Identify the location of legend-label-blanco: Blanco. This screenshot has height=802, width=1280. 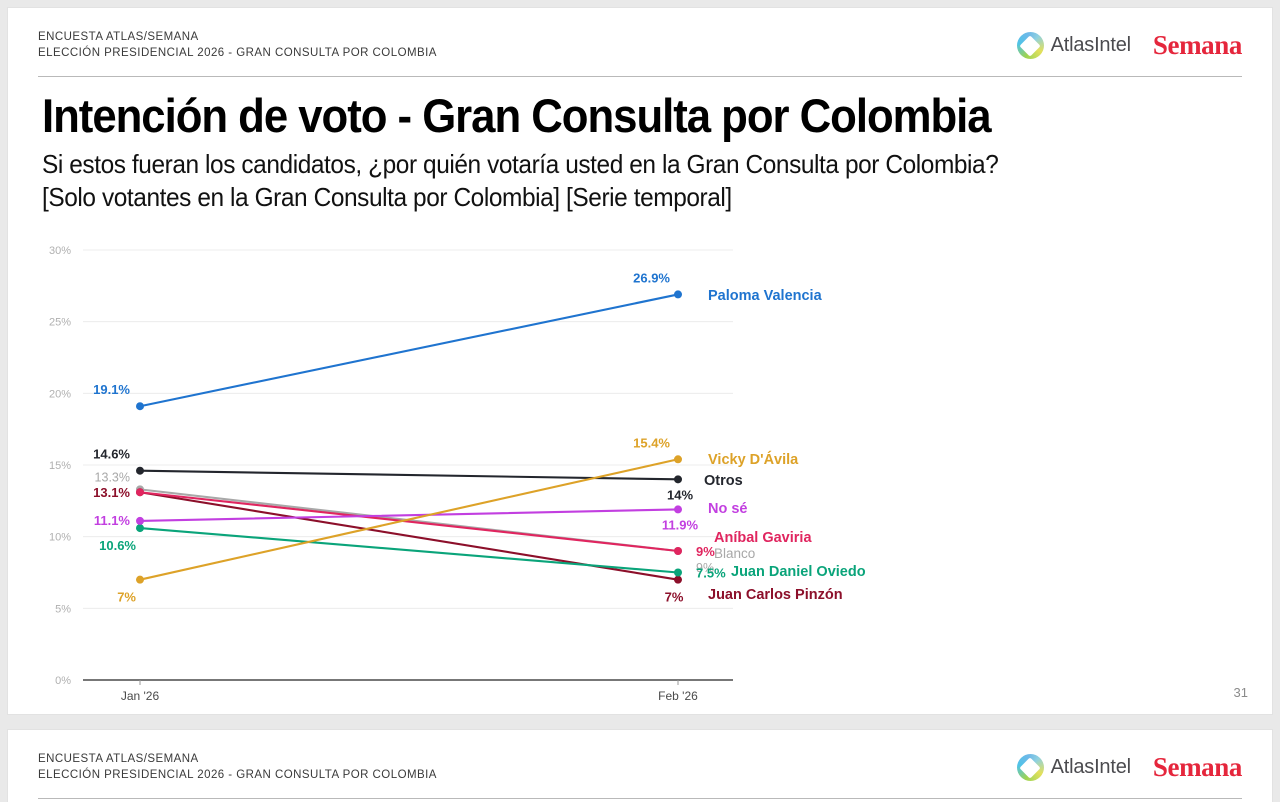
(734, 553).